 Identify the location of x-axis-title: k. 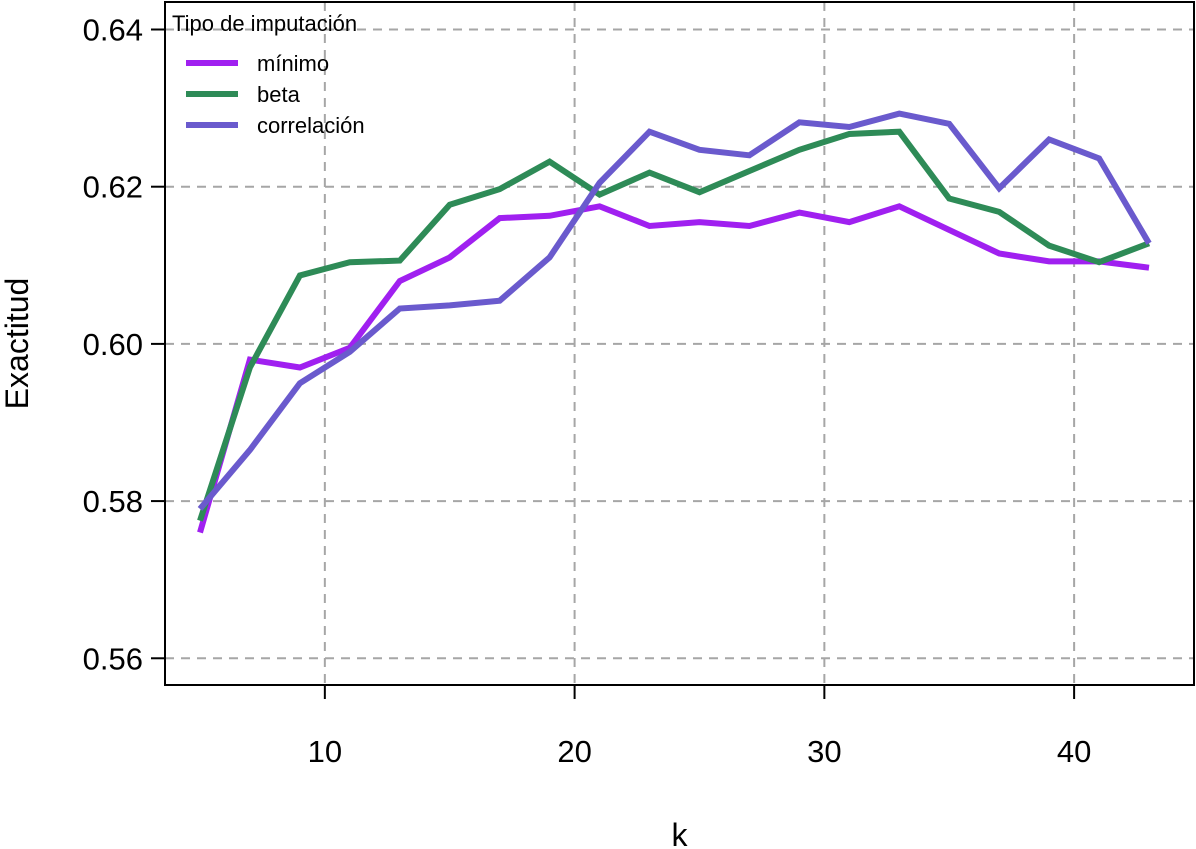
(680, 833).